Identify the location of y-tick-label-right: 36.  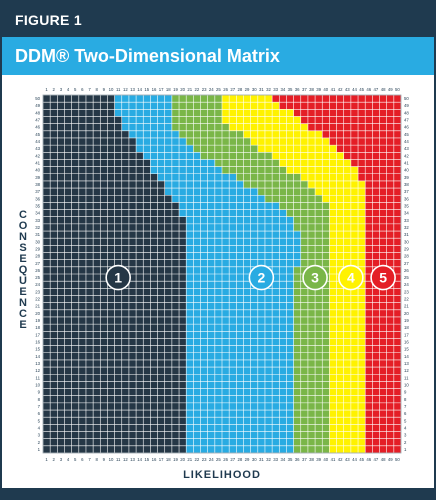
(406, 198).